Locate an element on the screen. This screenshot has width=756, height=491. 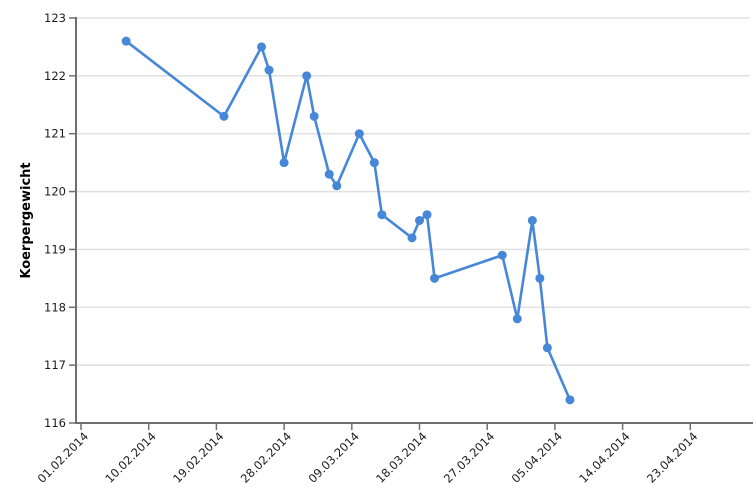
x-tick-label: 28.02.2014 is located at coordinates (266, 457).